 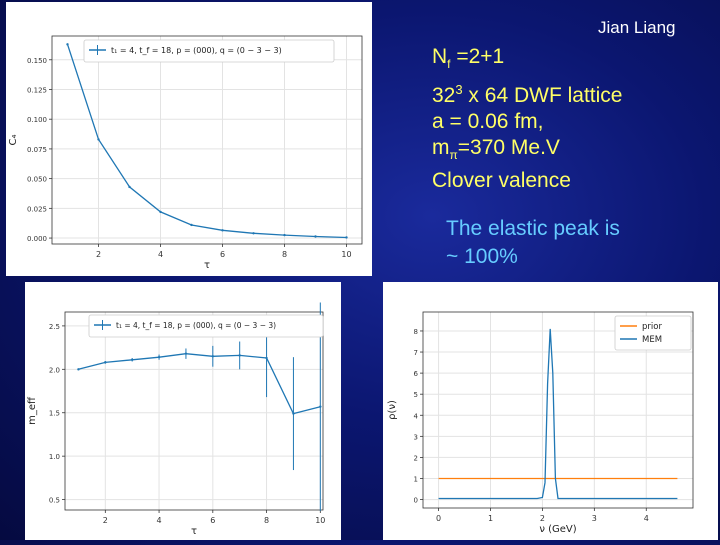 What do you see at coordinates (37, 61) in the screenshot?
I see `y-tick-label: 0.150` at bounding box center [37, 61].